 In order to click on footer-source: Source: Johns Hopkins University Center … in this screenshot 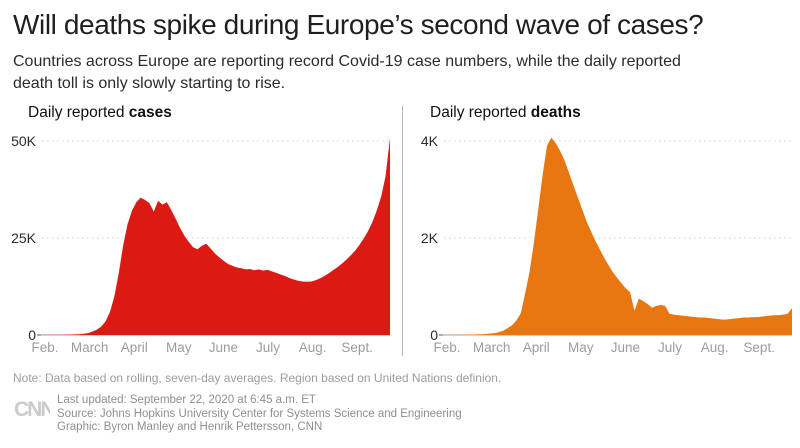, I will do `click(259, 413)`.